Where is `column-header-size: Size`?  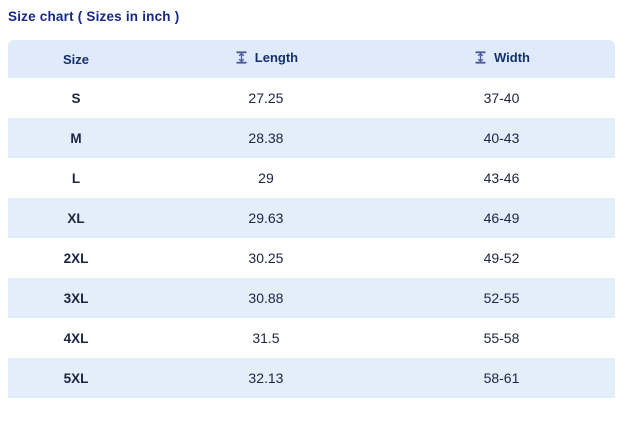 column-header-size: Size is located at coordinates (76, 59).